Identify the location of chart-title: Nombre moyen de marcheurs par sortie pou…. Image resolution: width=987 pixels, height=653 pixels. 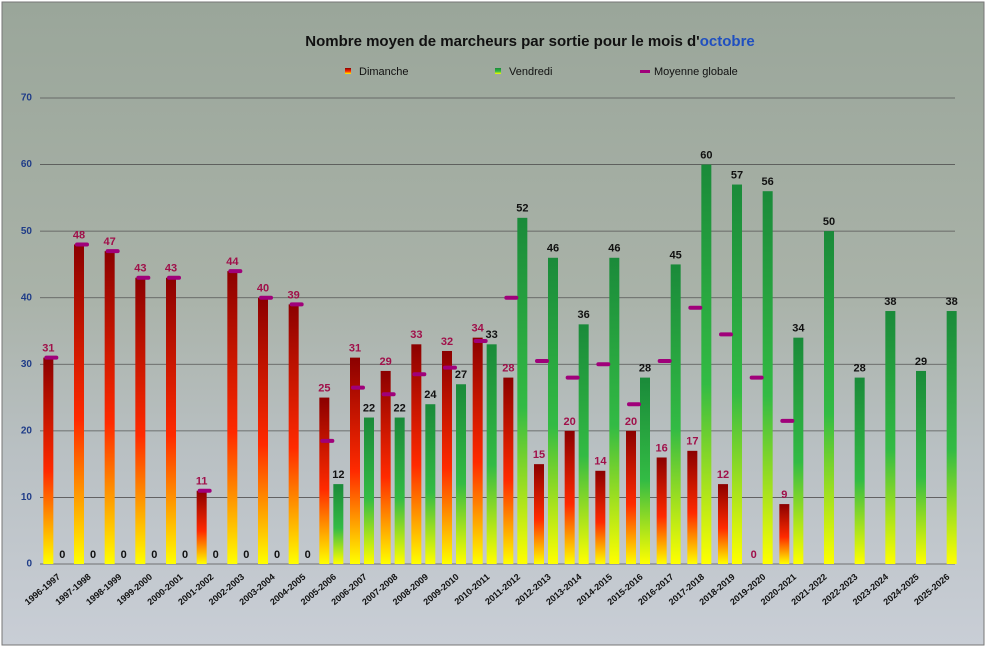
(530, 41).